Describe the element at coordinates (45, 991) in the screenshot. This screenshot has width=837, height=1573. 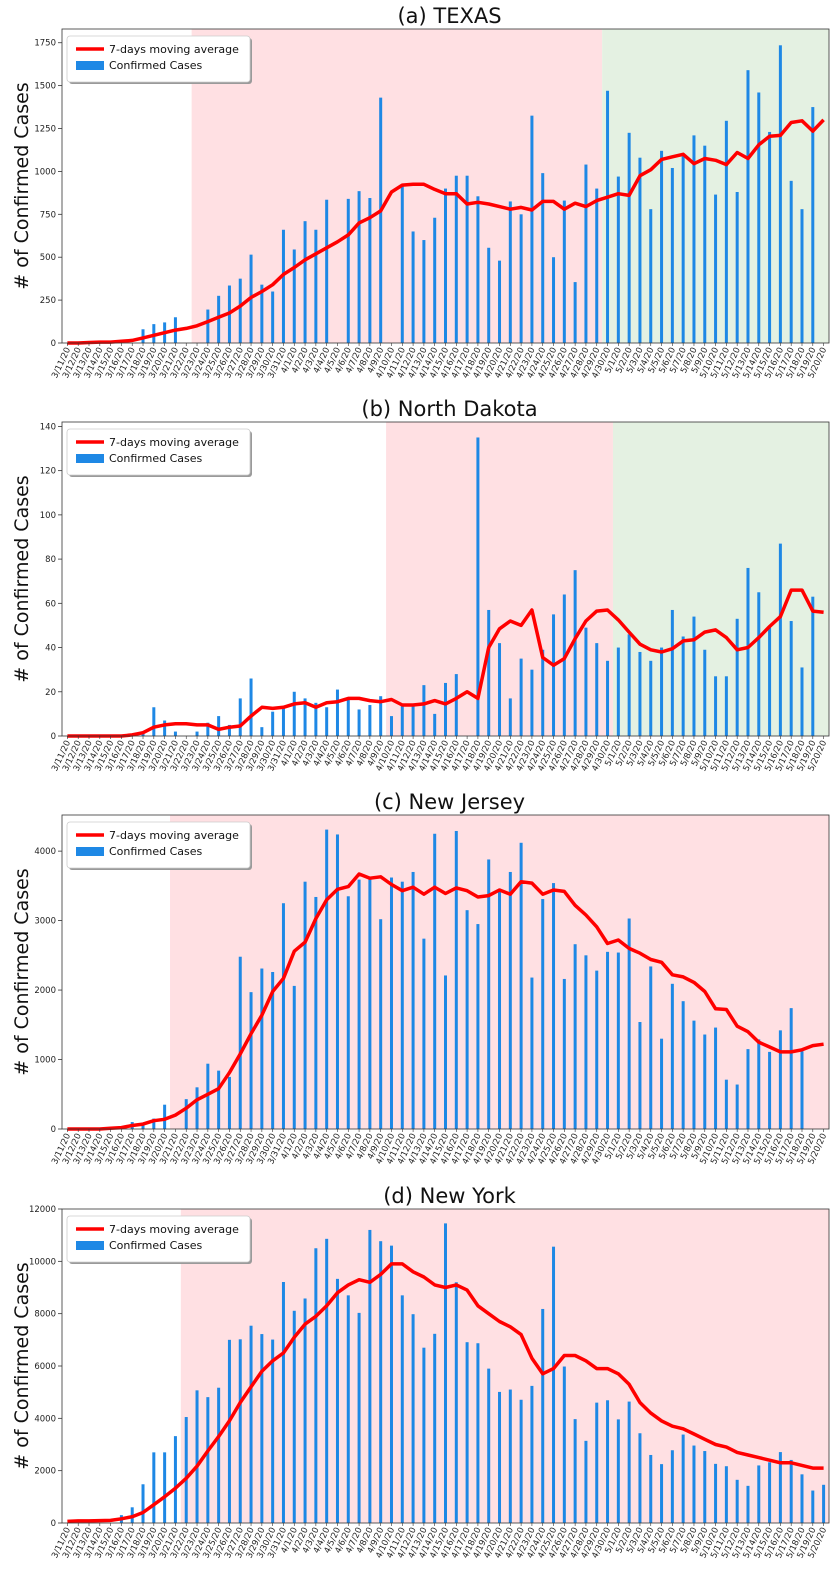
I see `y-tick-label: 2000` at that location.